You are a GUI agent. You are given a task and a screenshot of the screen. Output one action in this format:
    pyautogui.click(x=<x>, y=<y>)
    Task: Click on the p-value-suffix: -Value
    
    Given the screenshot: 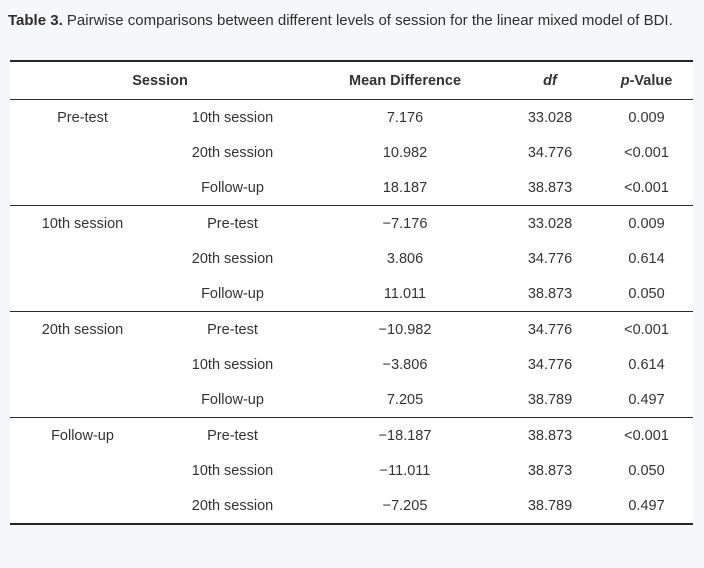 What is the action you would take?
    pyautogui.click(x=651, y=80)
    